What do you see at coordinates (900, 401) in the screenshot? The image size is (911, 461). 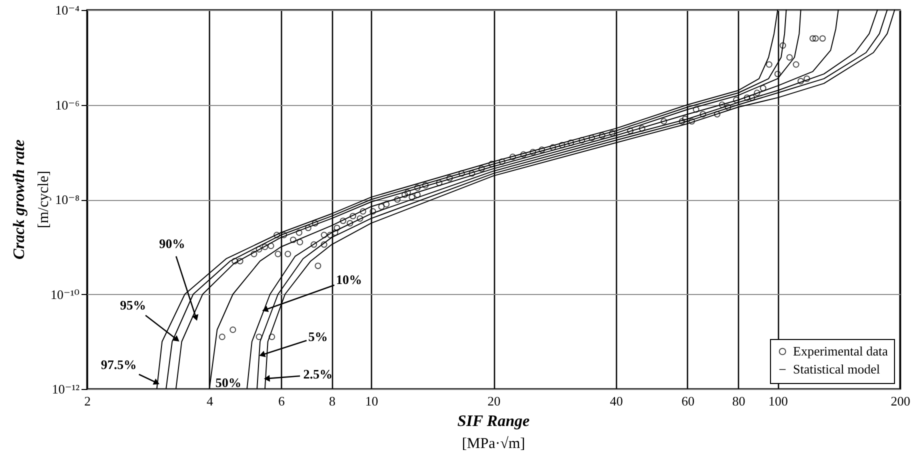 I see `x-tick-label: 200` at bounding box center [900, 401].